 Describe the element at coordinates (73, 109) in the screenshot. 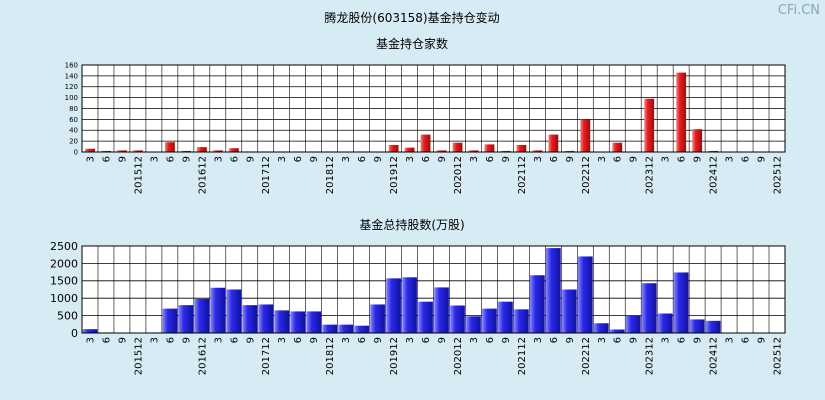

I see `y-tick-label: 80` at that location.